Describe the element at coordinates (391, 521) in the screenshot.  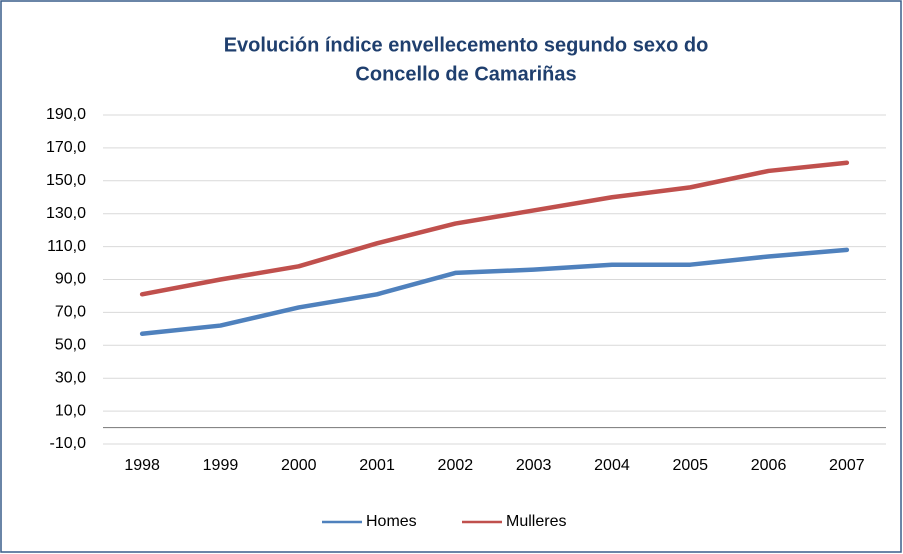
I see `legend-label: Homes` at that location.